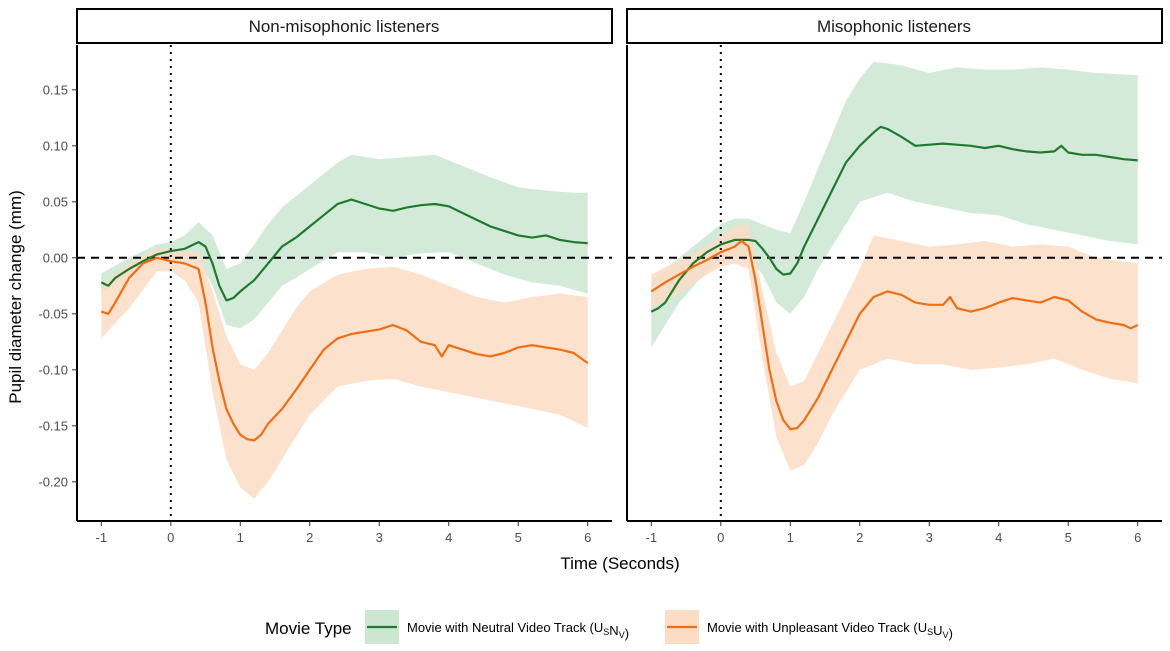 This screenshot has height=651, width=1170. Describe the element at coordinates (309, 537) in the screenshot. I see `x-tick-label-left: 2` at that location.